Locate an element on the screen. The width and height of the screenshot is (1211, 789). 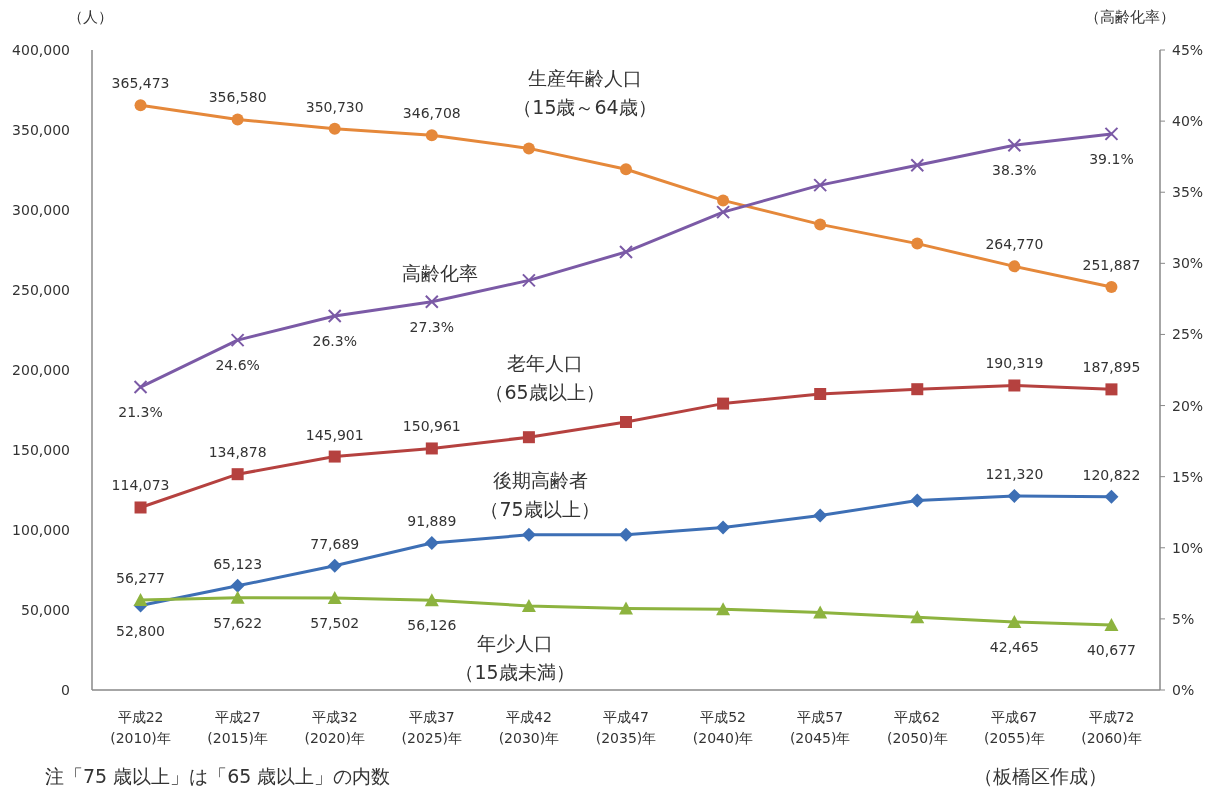
data-label: 42,465 is located at coordinates (1014, 647).